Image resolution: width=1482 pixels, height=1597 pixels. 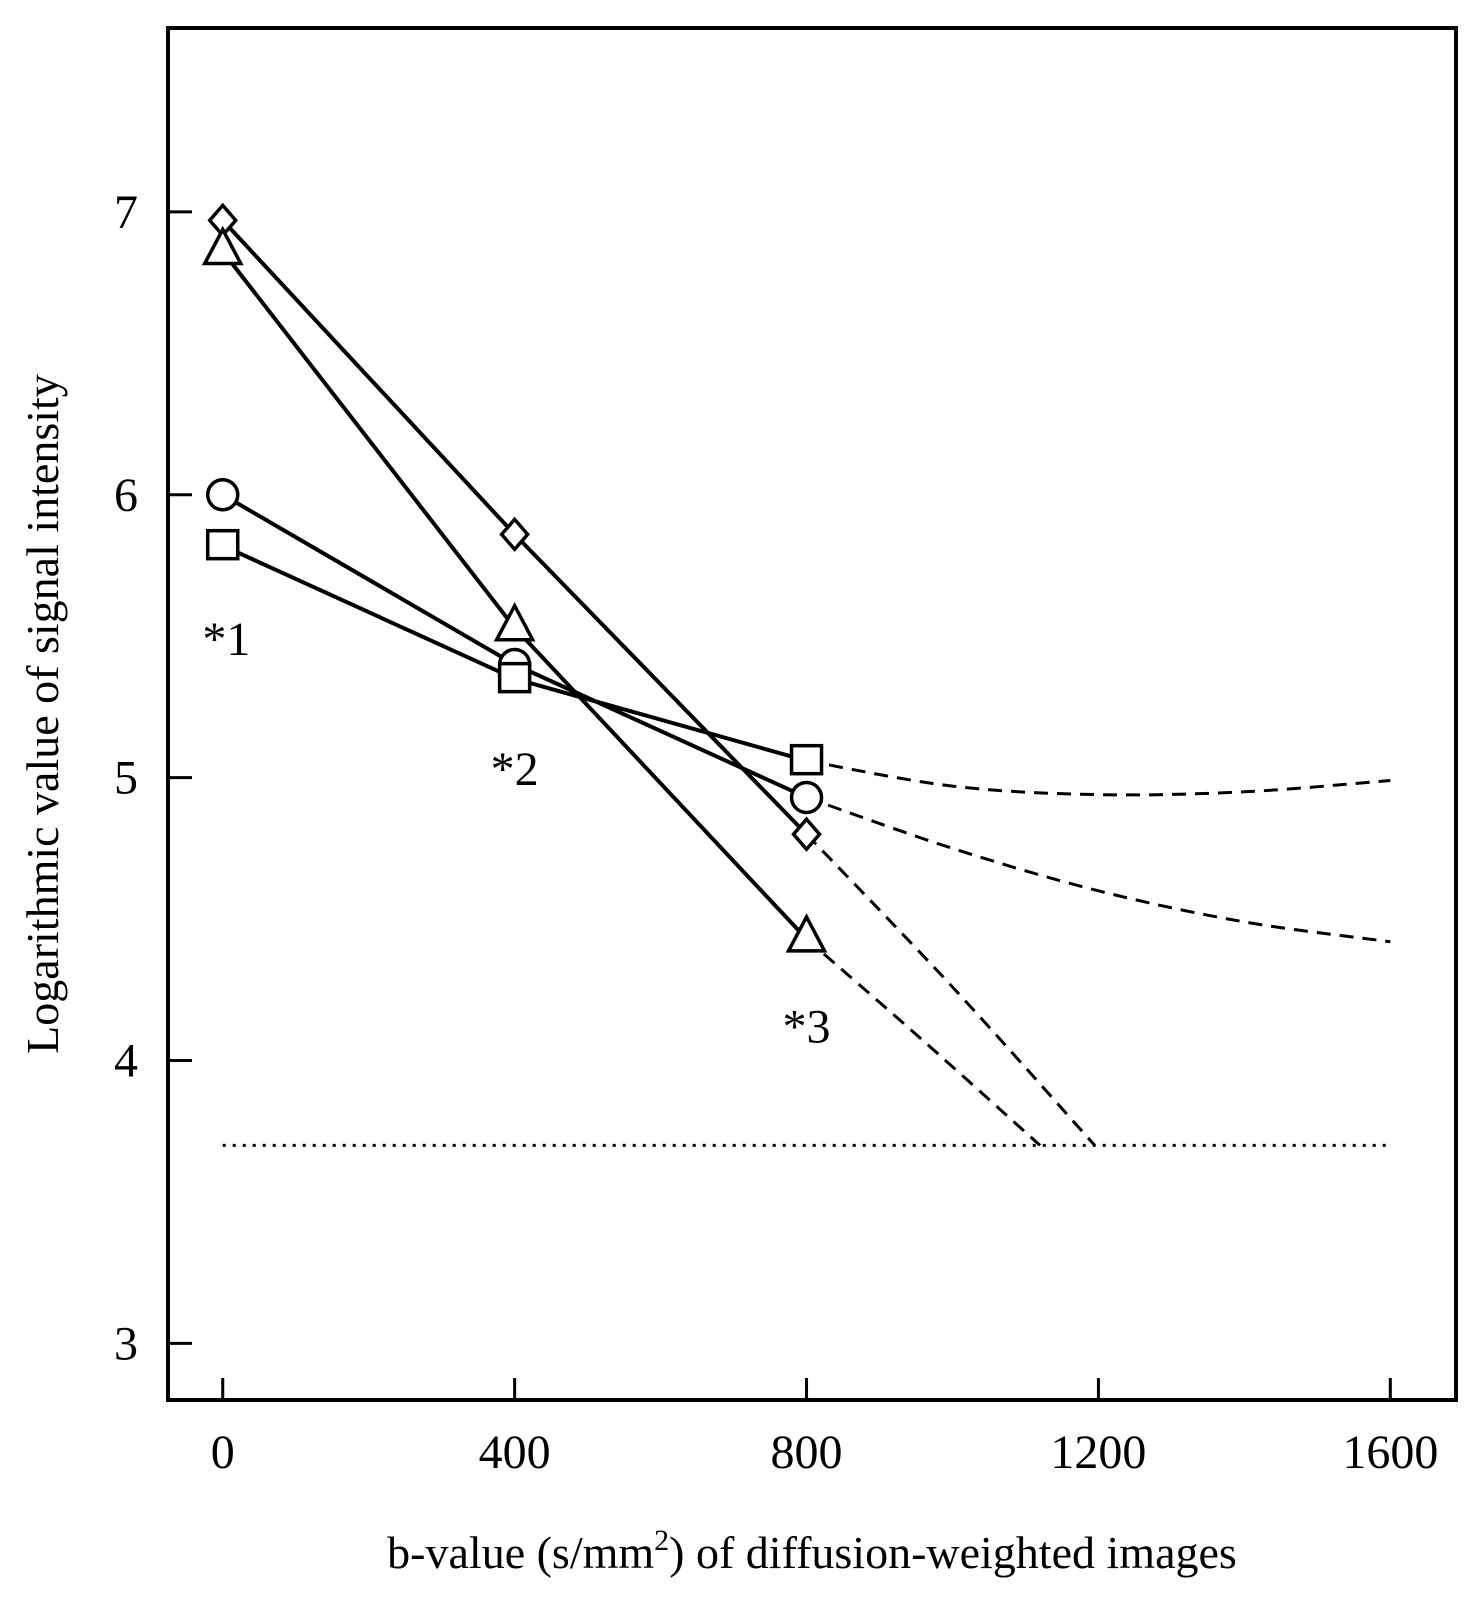 I want to click on y-tick-label: 3, so click(x=126, y=1343).